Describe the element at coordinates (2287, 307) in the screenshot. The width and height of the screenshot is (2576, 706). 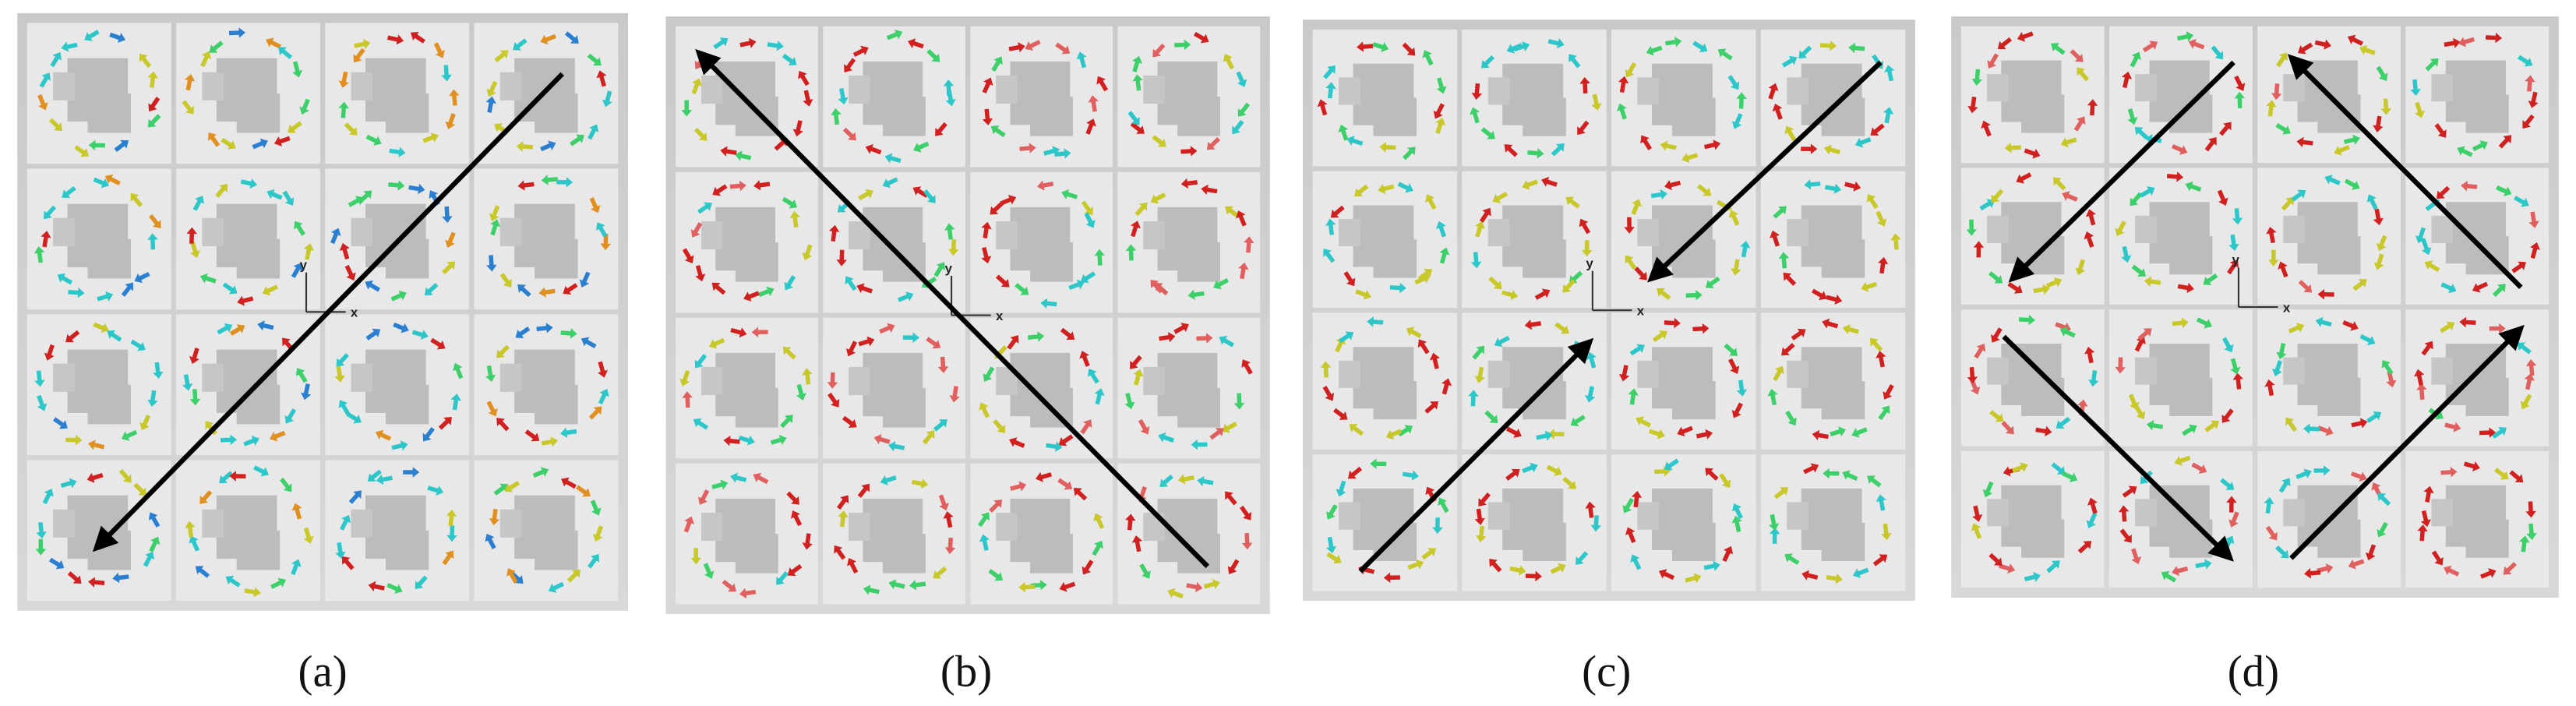
I see `axis-label: x` at that location.